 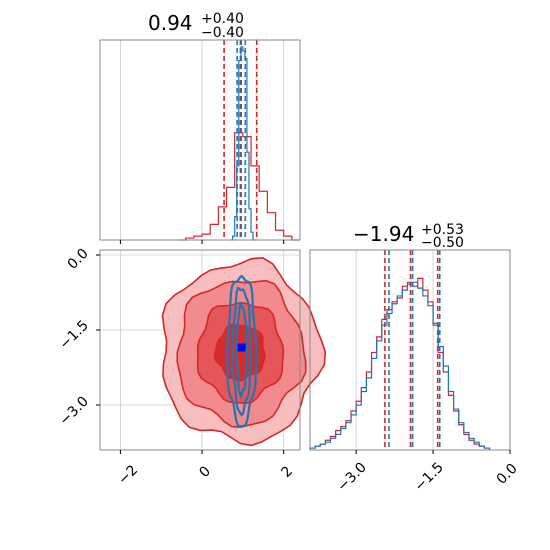 What do you see at coordinates (442, 230) in the screenshot?
I see `hist2-title-plus: +0.53` at bounding box center [442, 230].